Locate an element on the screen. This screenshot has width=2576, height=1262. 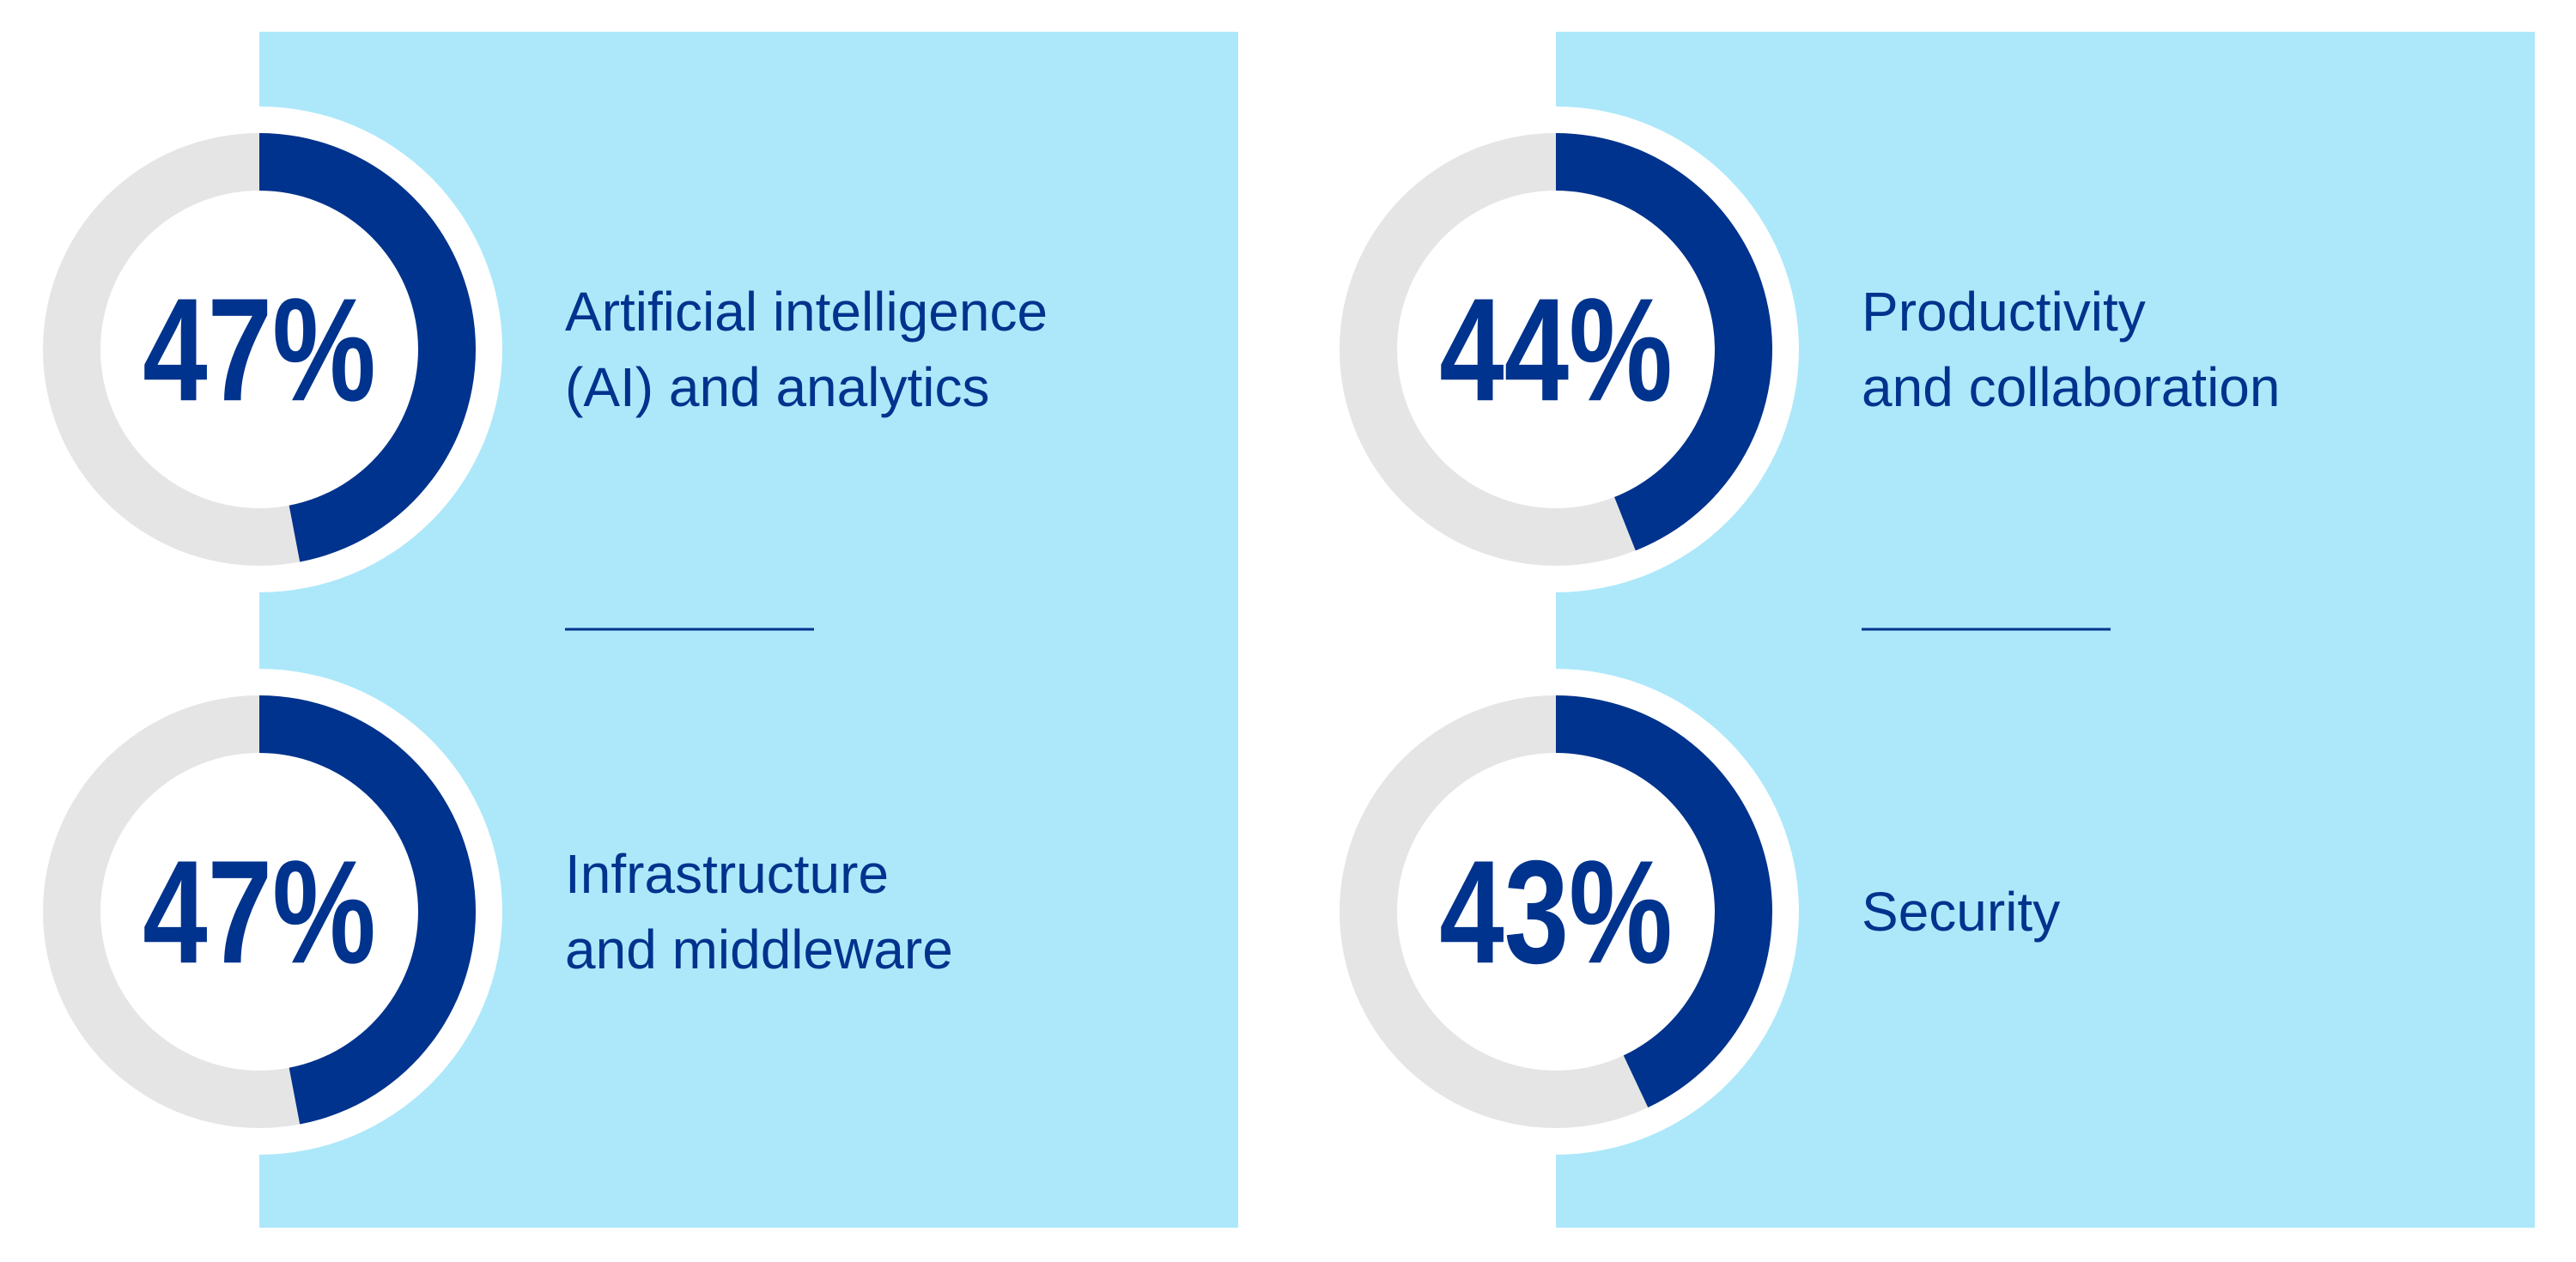
category-label-line: Productivity is located at coordinates (2004, 312).